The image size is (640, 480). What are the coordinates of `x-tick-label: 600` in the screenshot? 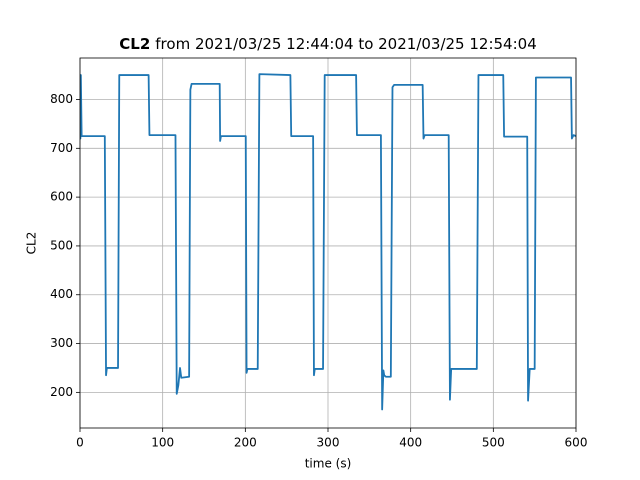 It's located at (576, 443).